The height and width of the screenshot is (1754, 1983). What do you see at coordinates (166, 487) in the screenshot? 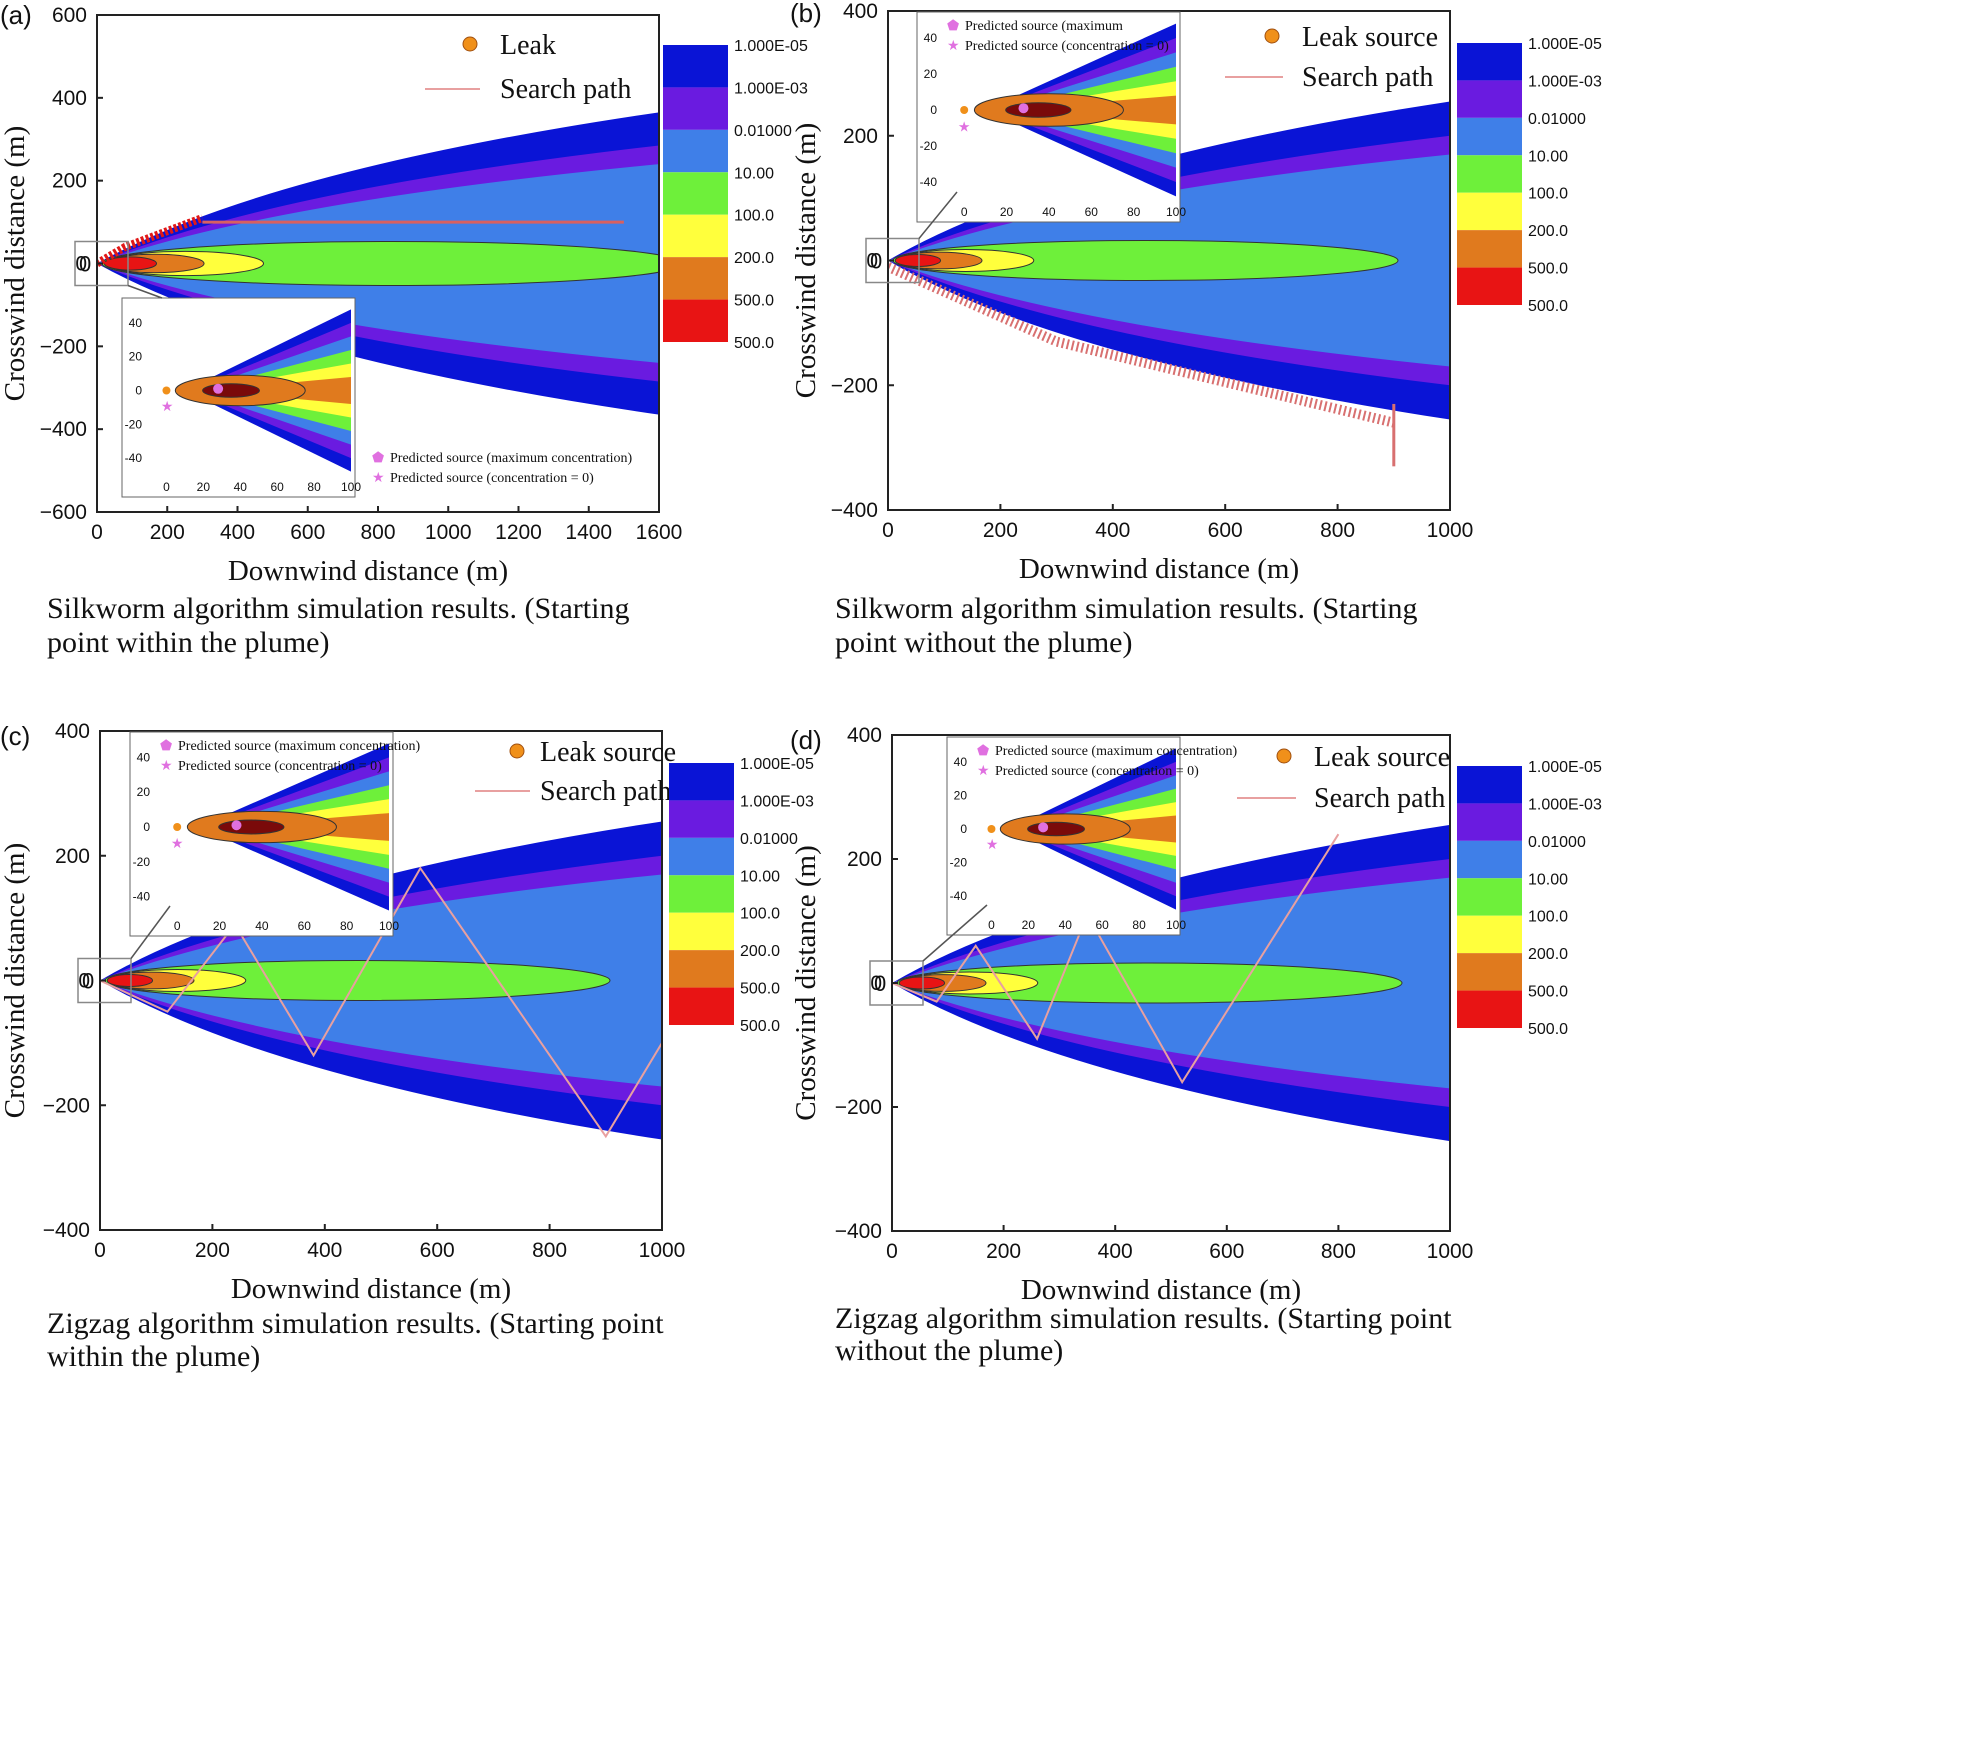
I see `inset-x-tick-label: 0` at bounding box center [166, 487].